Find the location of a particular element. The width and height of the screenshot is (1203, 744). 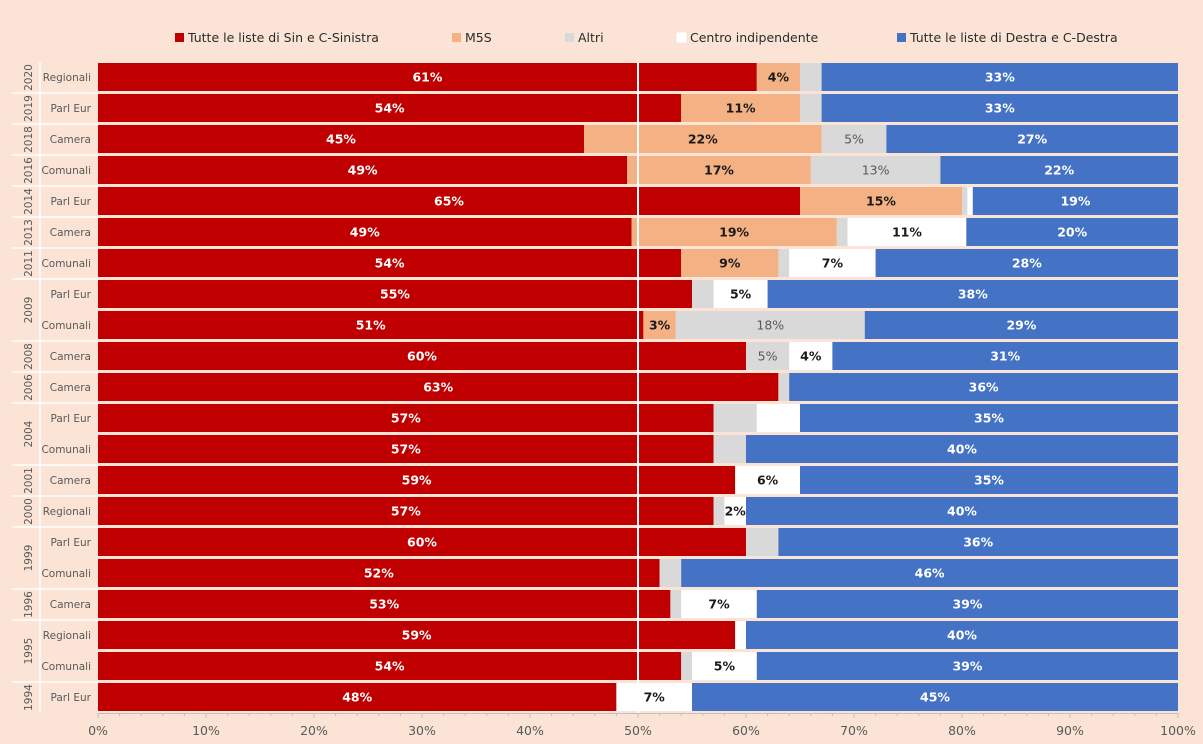

x-tick-label: 90% is located at coordinates (1070, 730).